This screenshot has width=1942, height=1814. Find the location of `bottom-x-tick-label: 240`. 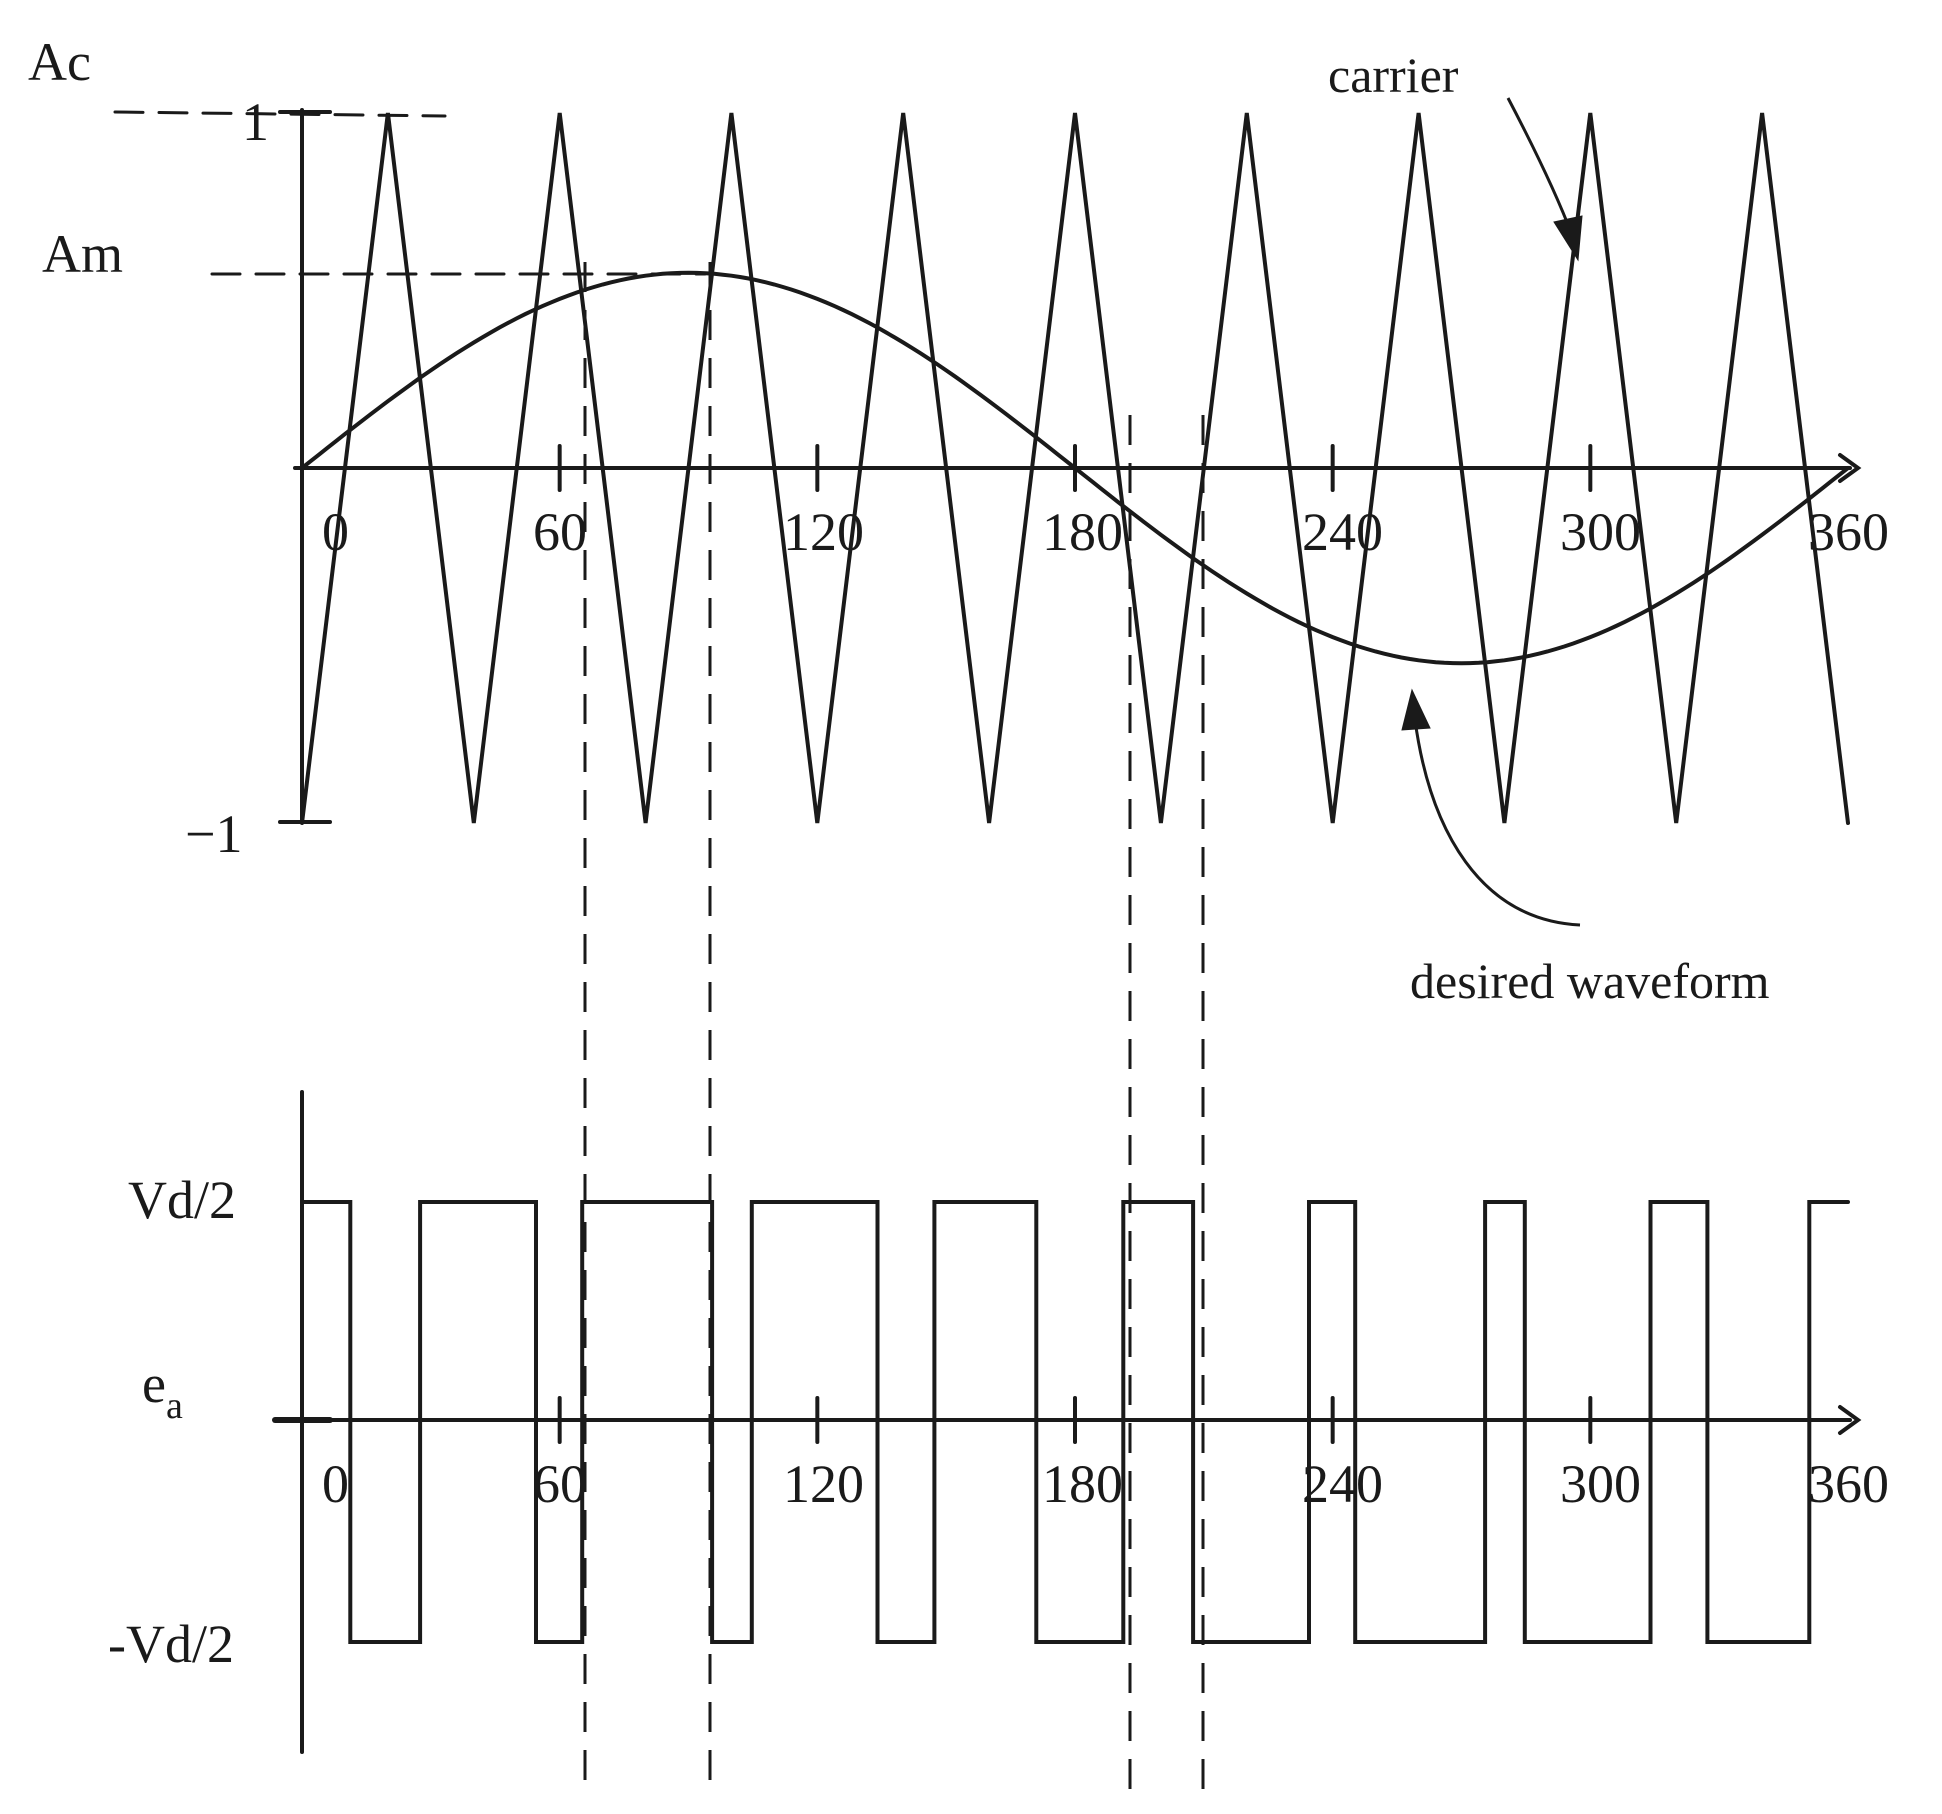

bottom-x-tick-label: 240 is located at coordinates (1342, 1484).